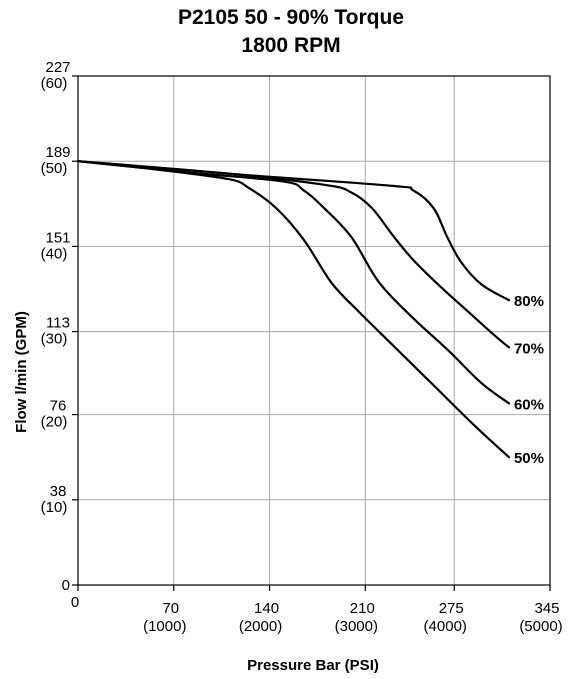 The width and height of the screenshot is (585, 679). Describe the element at coordinates (58, 323) in the screenshot. I see `y-tick-label: 113` at that location.